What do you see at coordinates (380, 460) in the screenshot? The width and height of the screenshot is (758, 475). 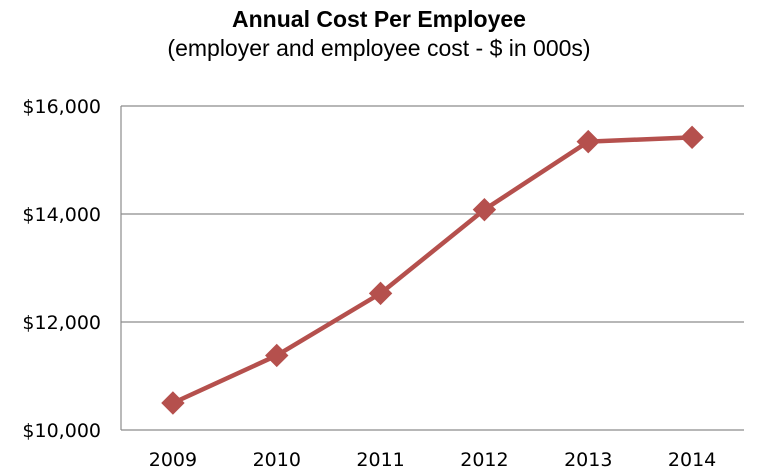 I see `x-tick-label: 2011` at bounding box center [380, 460].